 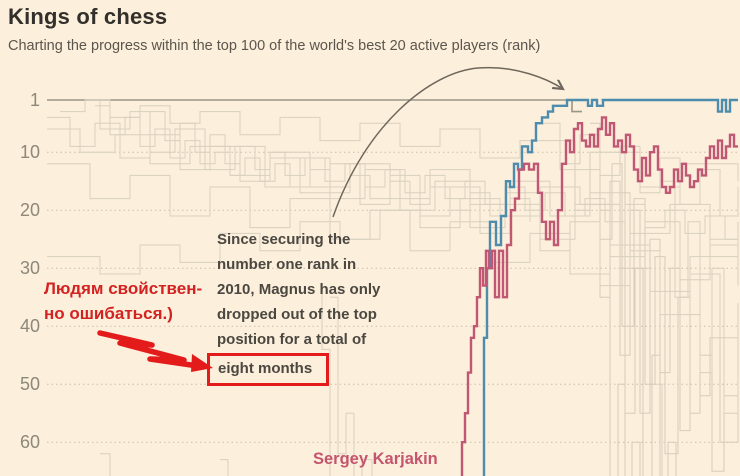 What do you see at coordinates (297, 314) in the screenshot?
I see `annotation-line: dropped out of the top` at bounding box center [297, 314].